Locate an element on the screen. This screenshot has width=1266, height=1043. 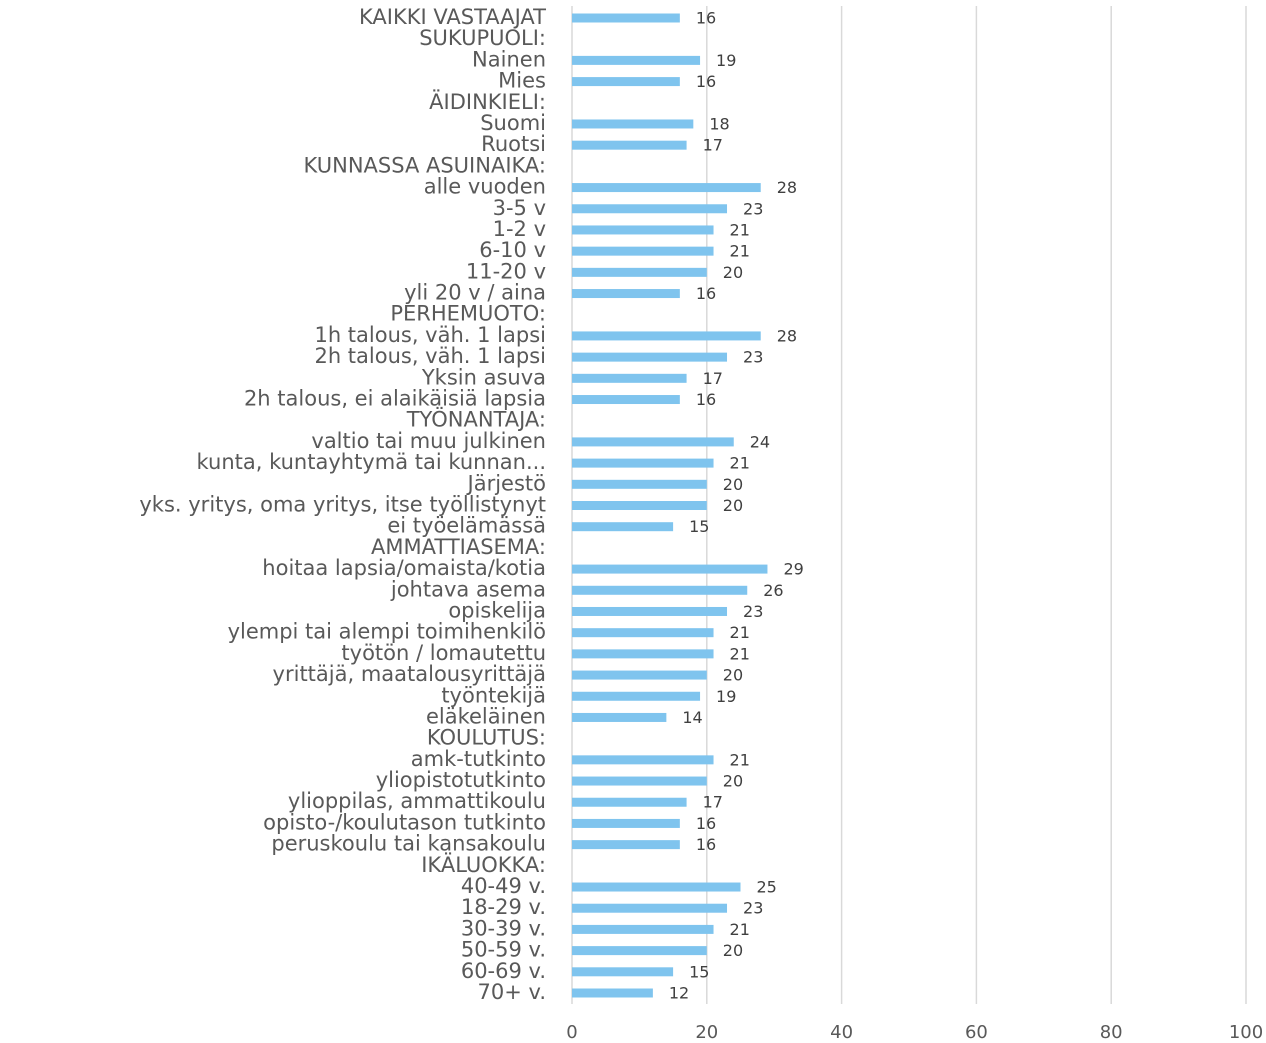
y-tick-label: Suomi is located at coordinates (513, 123).